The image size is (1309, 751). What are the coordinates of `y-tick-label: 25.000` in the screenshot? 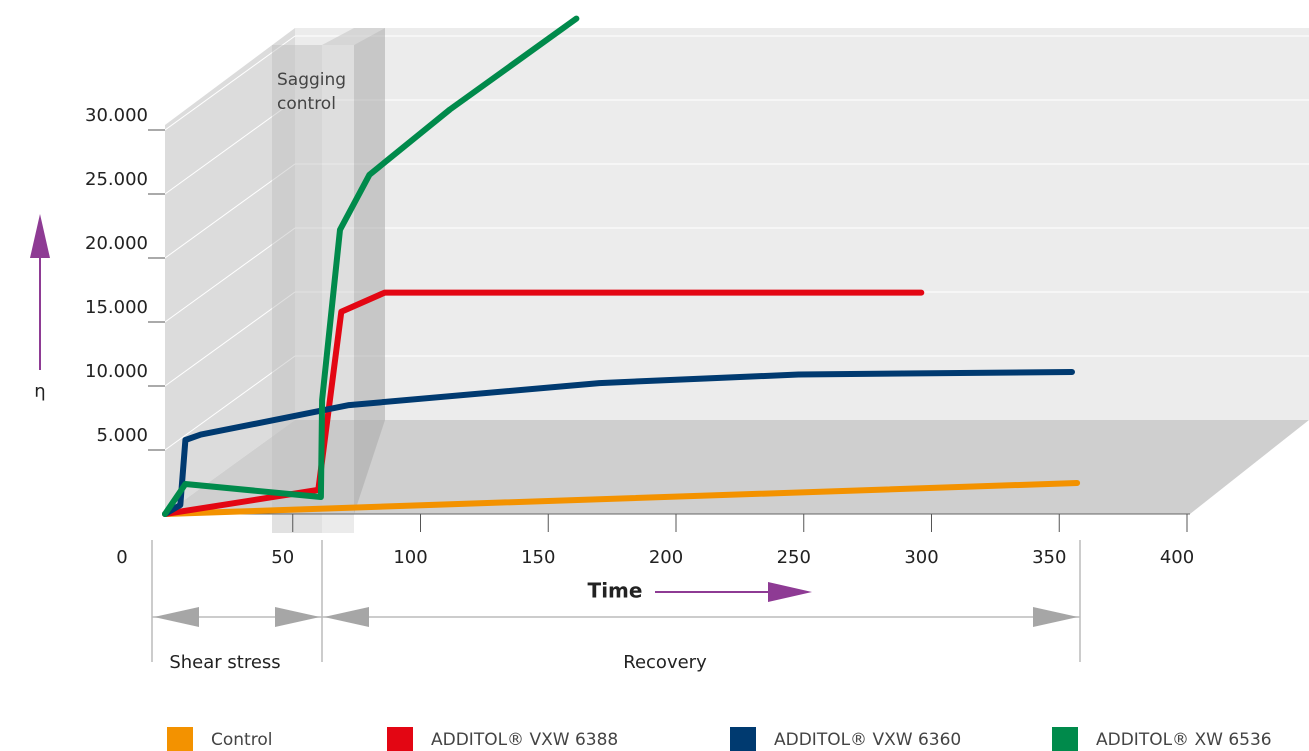 It's located at (116, 179).